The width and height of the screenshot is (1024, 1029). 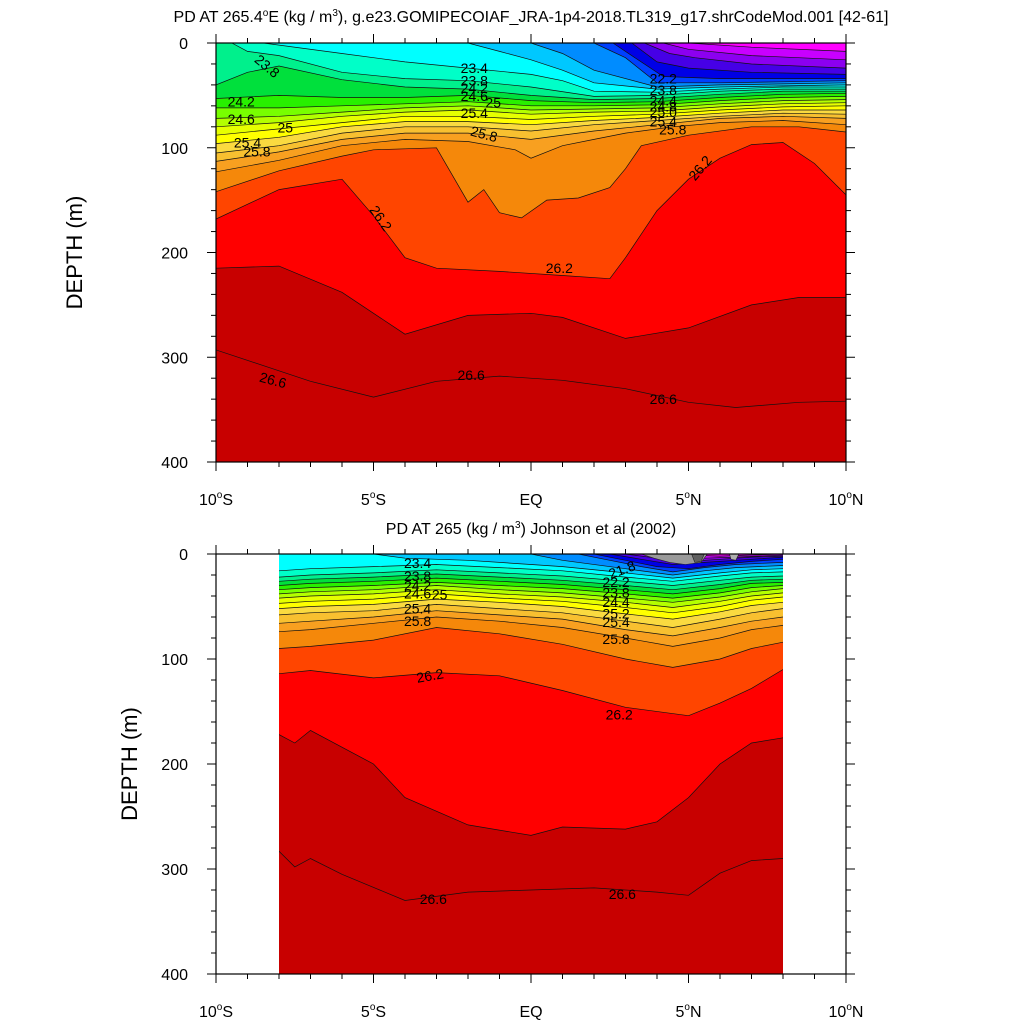 What do you see at coordinates (373, 499) in the screenshot?
I see `x-tick-label: 5oS` at bounding box center [373, 499].